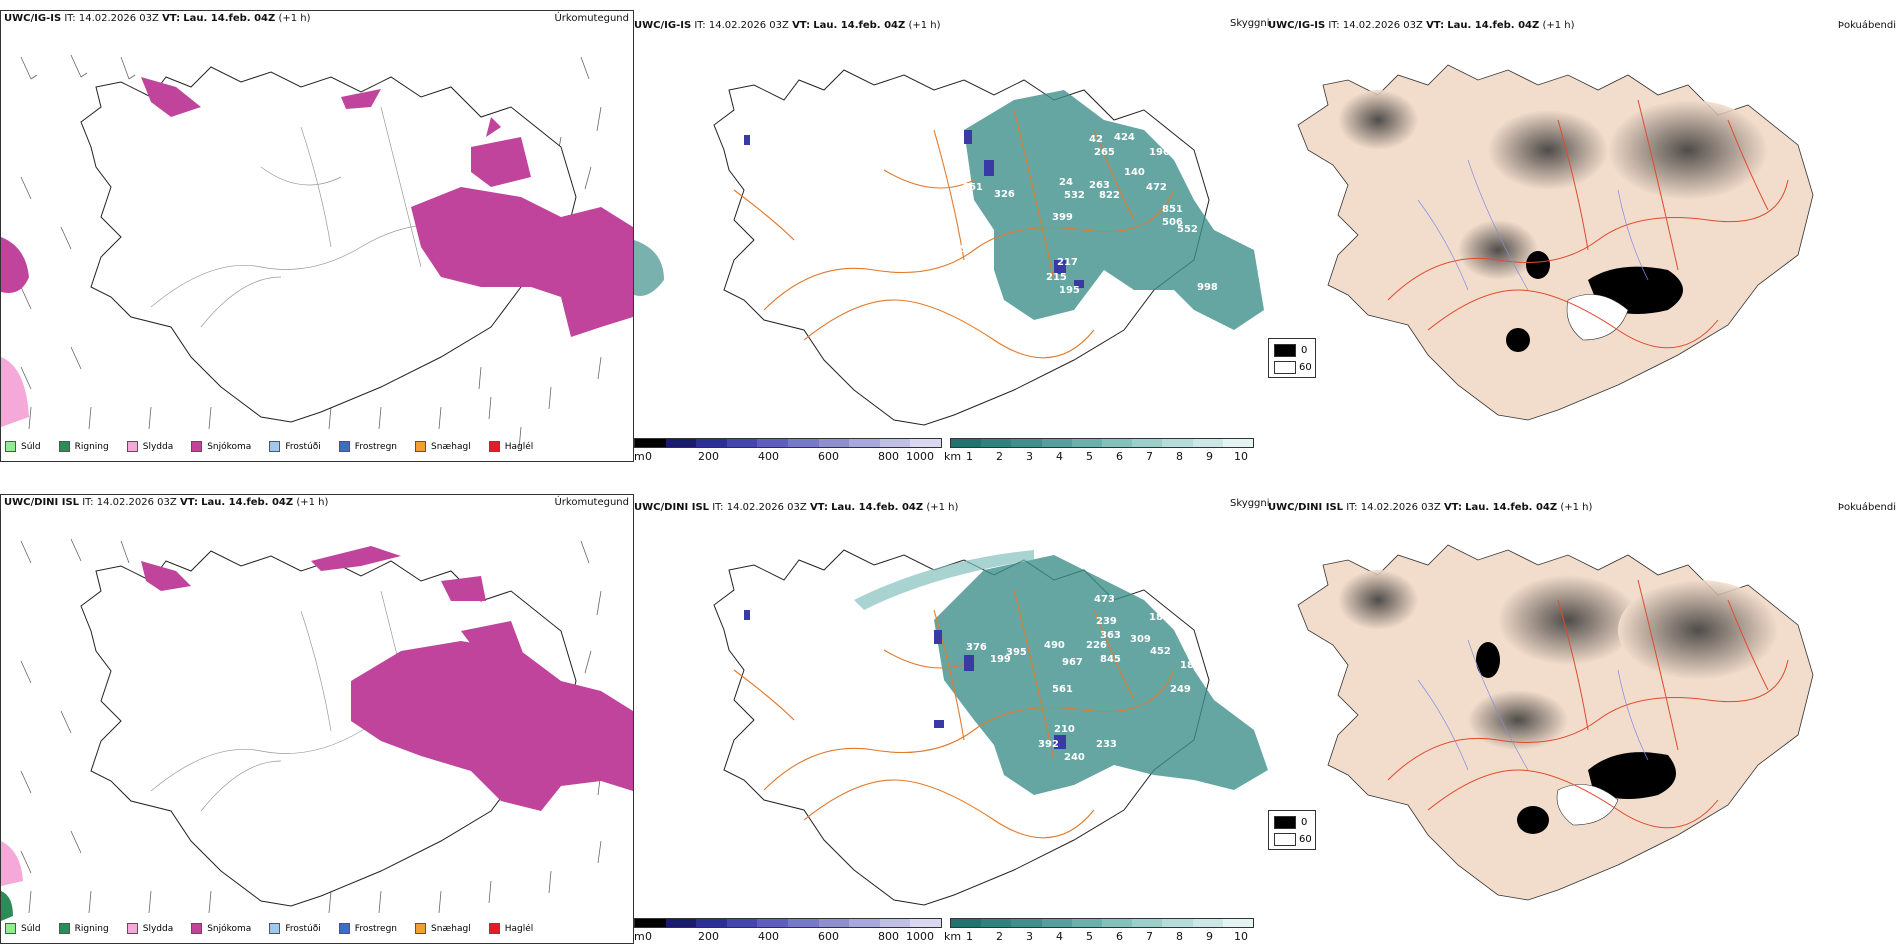 The height and width of the screenshot is (950, 1900). Describe the element at coordinates (15, 392) in the screenshot. I see `sleet-area` at that location.